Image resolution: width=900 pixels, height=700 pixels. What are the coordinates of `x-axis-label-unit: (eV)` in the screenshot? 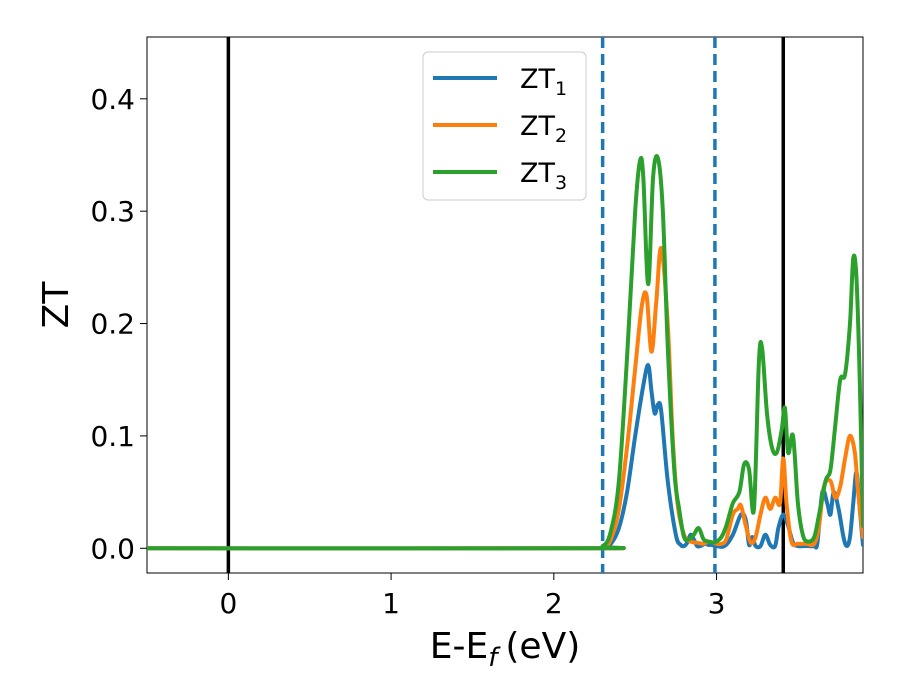 It's located at (542, 646).